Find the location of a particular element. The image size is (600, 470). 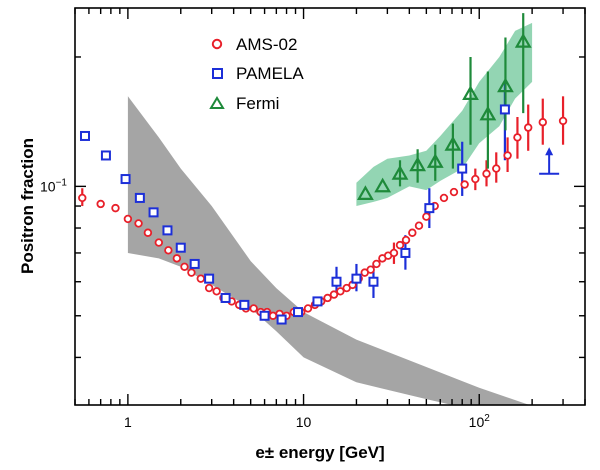

legend-label-ams02: AMS-02 is located at coordinates (266, 44).